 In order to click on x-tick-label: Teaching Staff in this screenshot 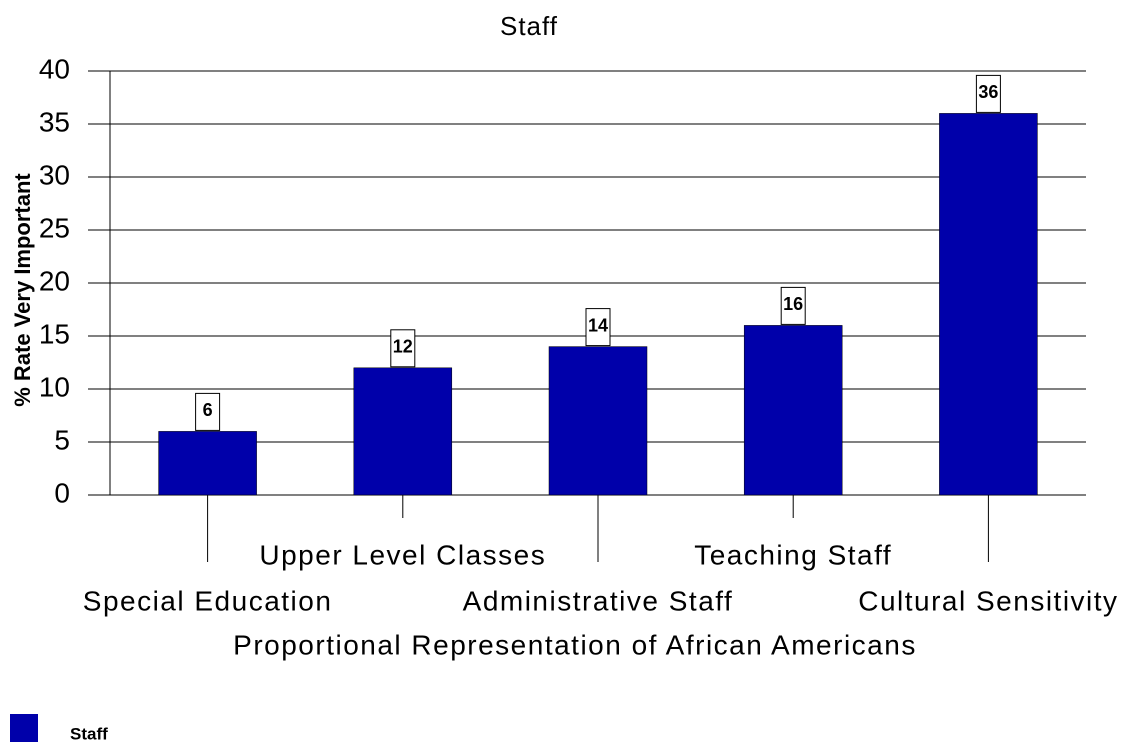, I will do `click(793, 554)`.